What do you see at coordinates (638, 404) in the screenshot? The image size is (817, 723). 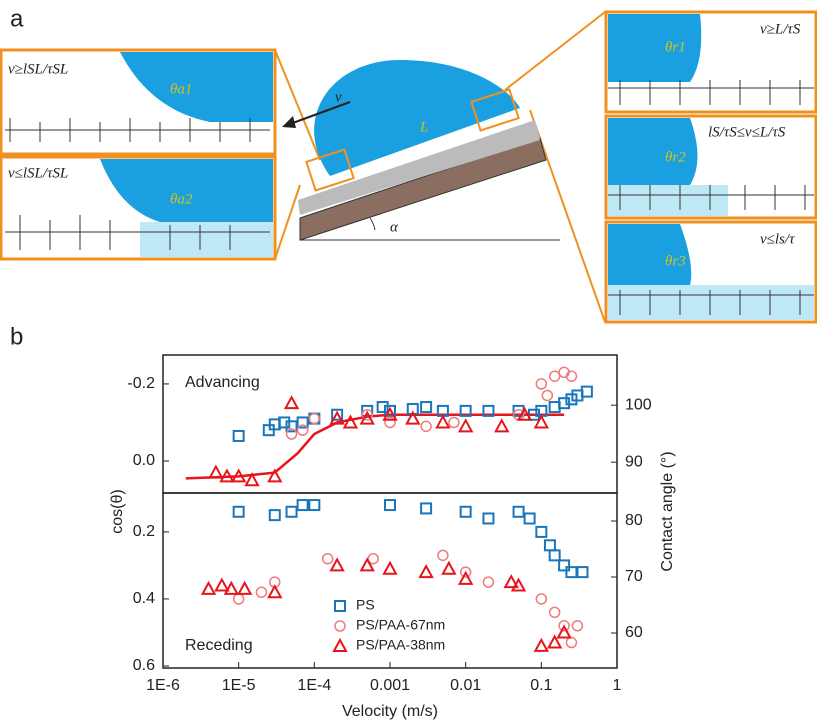 I see `y2-tick-label: 100` at bounding box center [638, 404].